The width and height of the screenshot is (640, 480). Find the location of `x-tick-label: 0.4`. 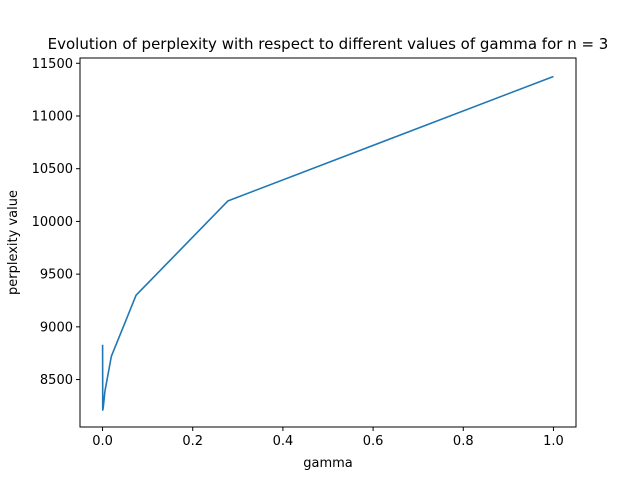

x-tick-label: 0.4 is located at coordinates (283, 441).